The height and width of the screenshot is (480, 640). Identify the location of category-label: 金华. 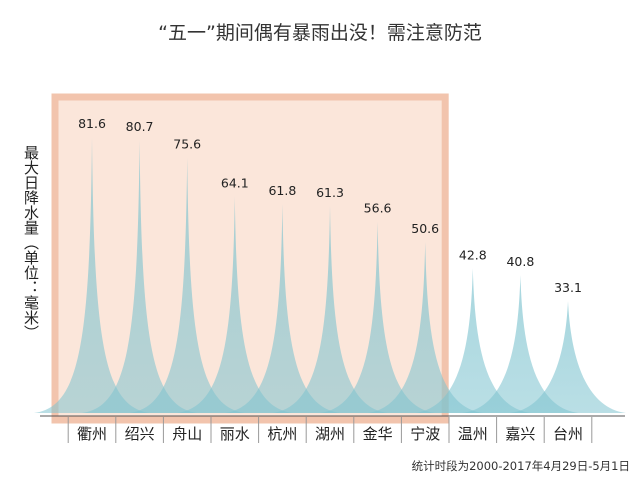
(378, 434).